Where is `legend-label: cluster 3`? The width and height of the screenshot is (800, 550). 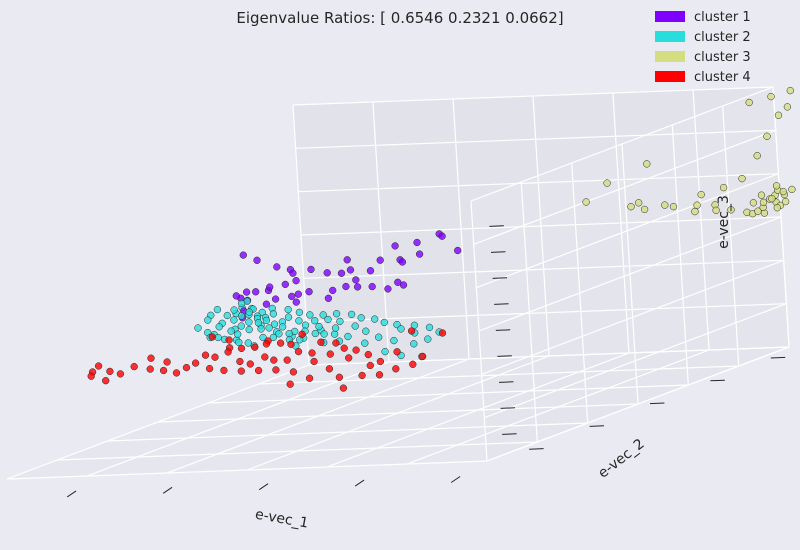 legend-label: cluster 3 is located at coordinates (722, 57).